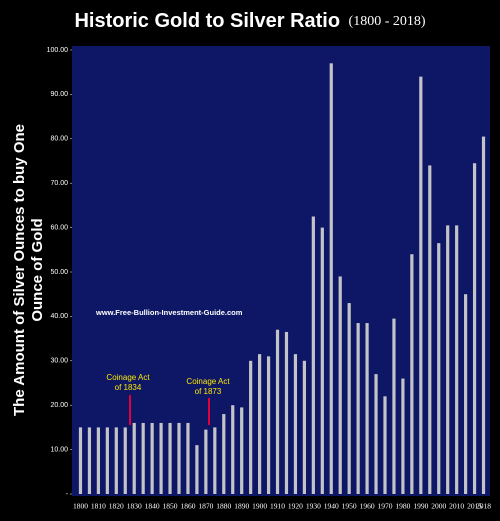  I want to click on annotation: of 1834, so click(128, 387).